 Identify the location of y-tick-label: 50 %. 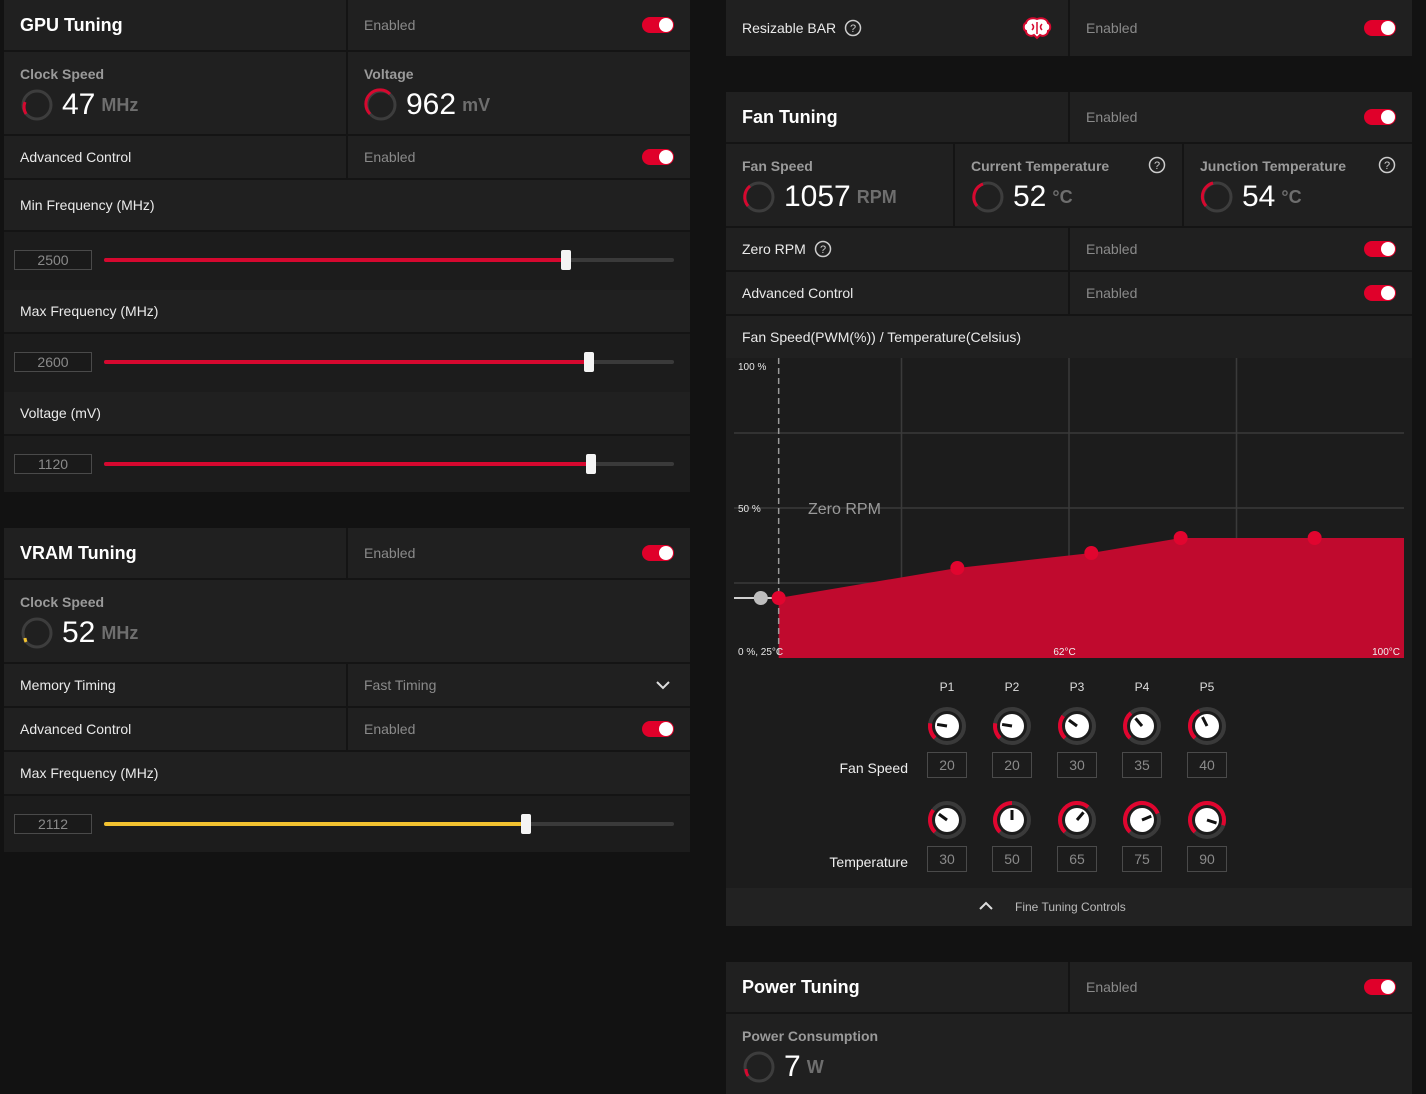
(749, 509).